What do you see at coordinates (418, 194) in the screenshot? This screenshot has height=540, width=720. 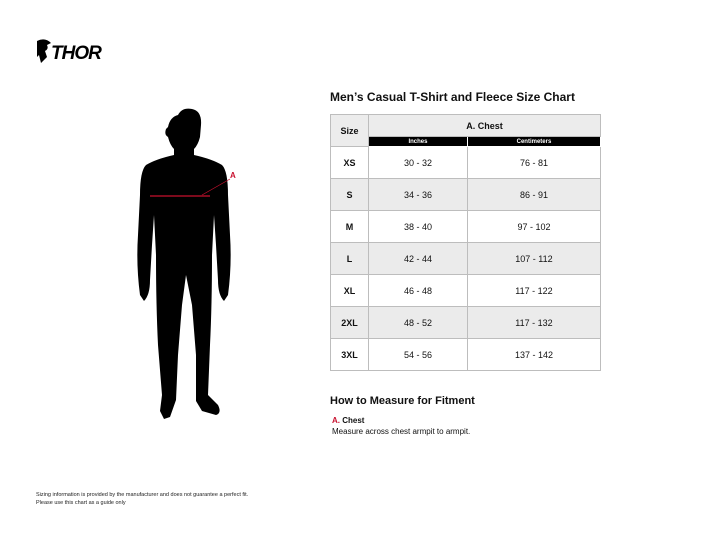 I see `cell-inches: 34 - 36` at bounding box center [418, 194].